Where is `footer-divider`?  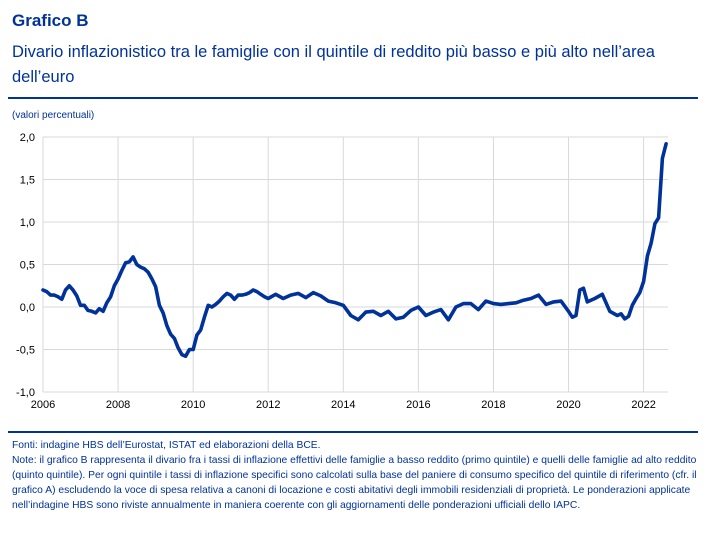 footer-divider is located at coordinates (353, 432).